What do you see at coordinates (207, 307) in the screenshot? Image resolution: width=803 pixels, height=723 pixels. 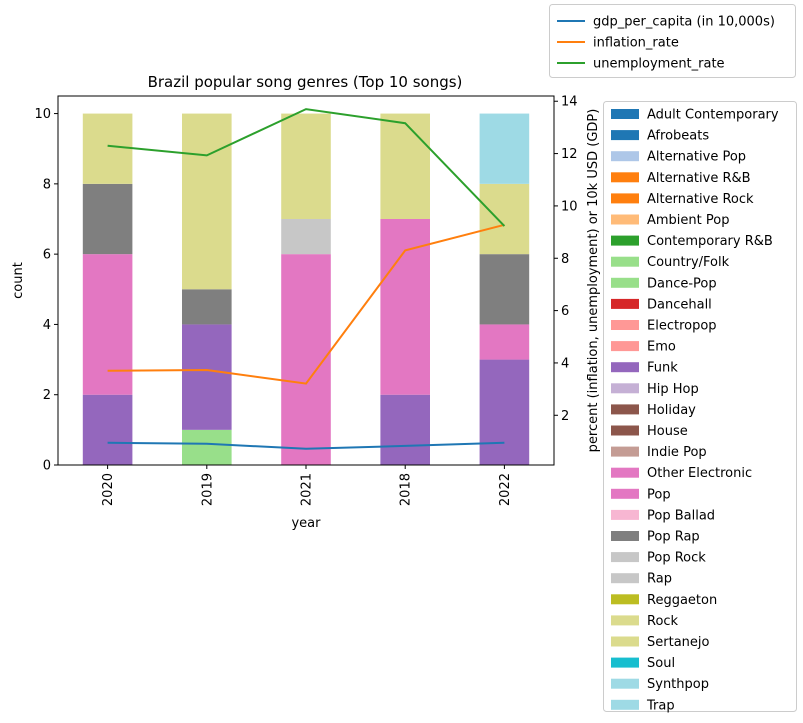 I see `bar-2019-pop-rap` at bounding box center [207, 307].